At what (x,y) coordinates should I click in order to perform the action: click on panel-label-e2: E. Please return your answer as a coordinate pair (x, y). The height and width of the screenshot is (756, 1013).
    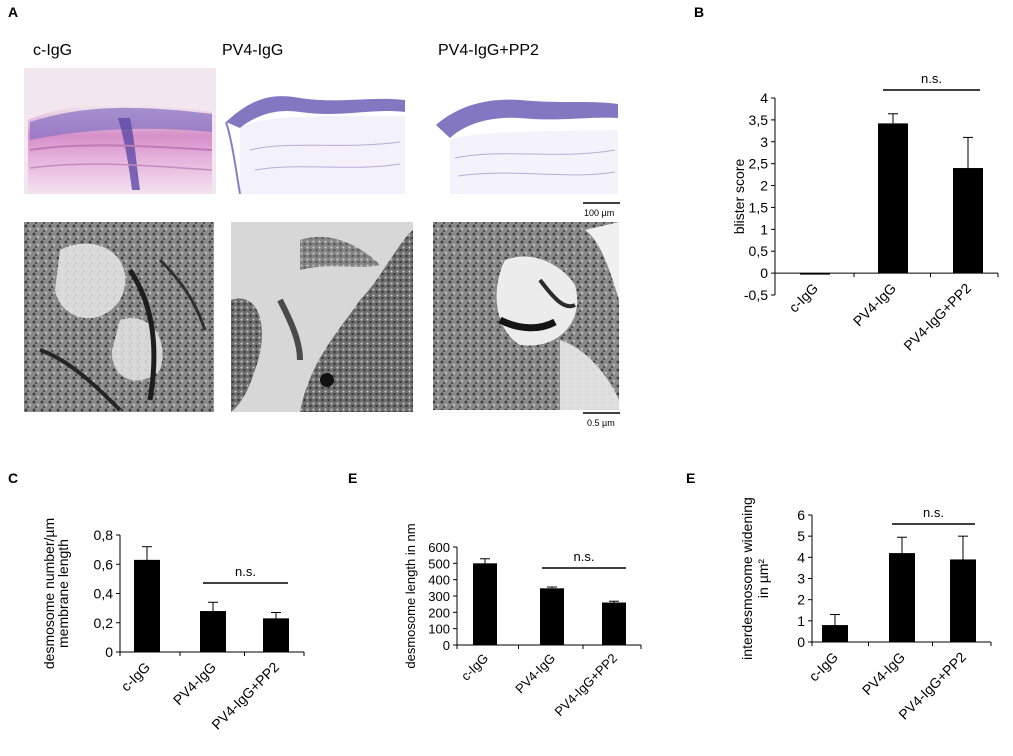
    Looking at the image, I should click on (690, 478).